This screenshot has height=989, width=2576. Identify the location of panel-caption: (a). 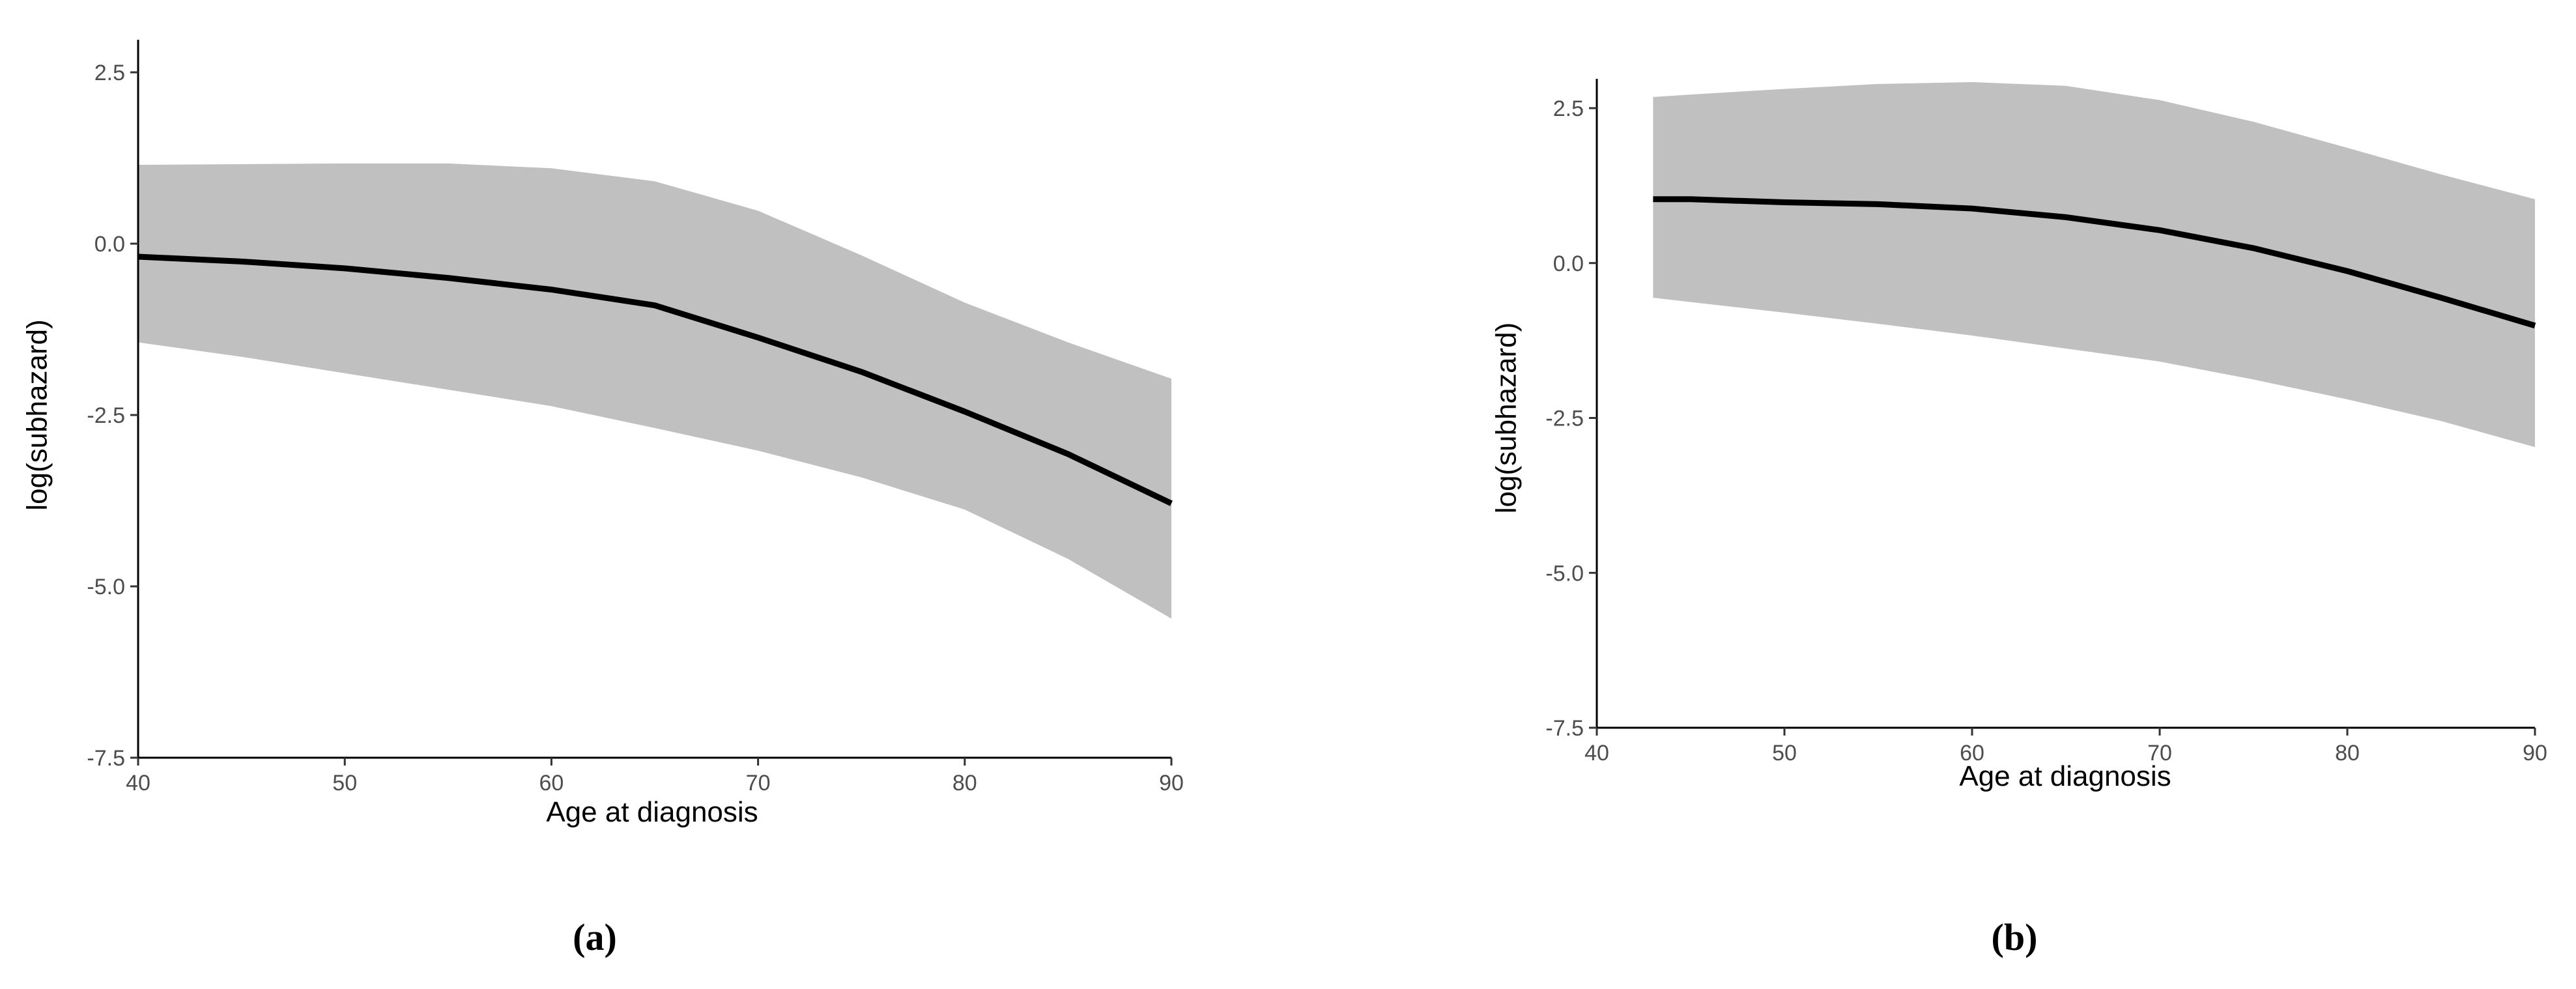
(595, 937).